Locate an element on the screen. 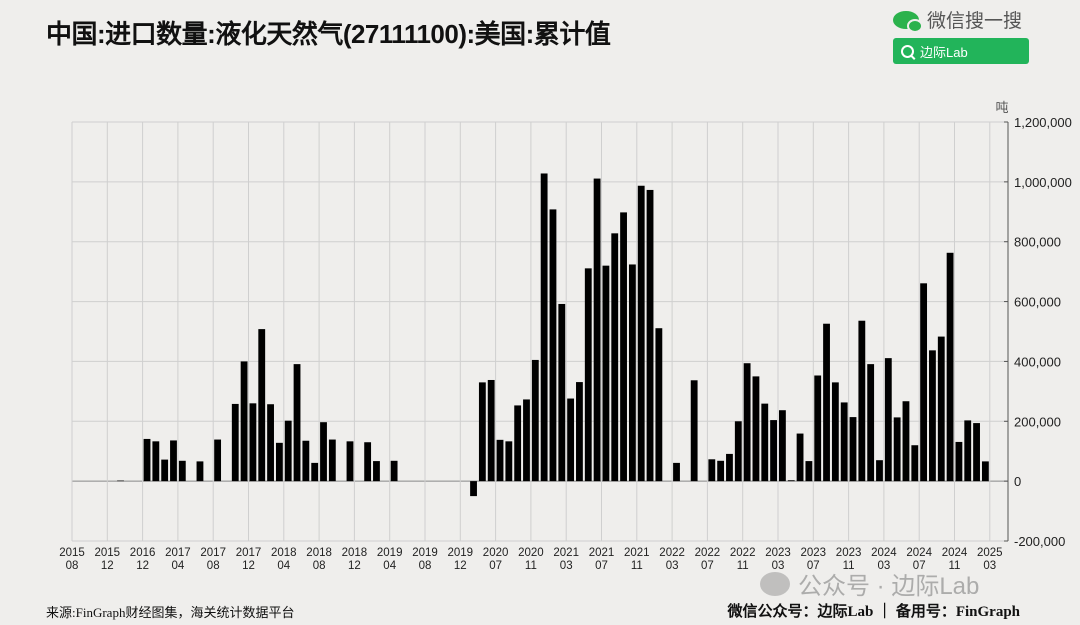 This screenshot has width=1080, height=625. chart-title: 中国:进口数量:液化天然气(27111100):美国:累计值 is located at coordinates (328, 34).